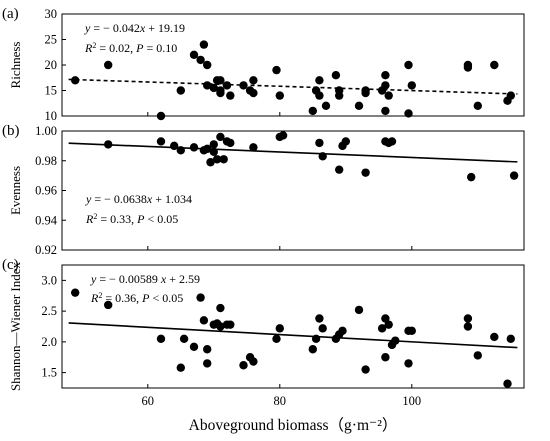  Describe the element at coordinates (49, 373) in the screenshot. I see `y-tick-label: 1.5` at that location.